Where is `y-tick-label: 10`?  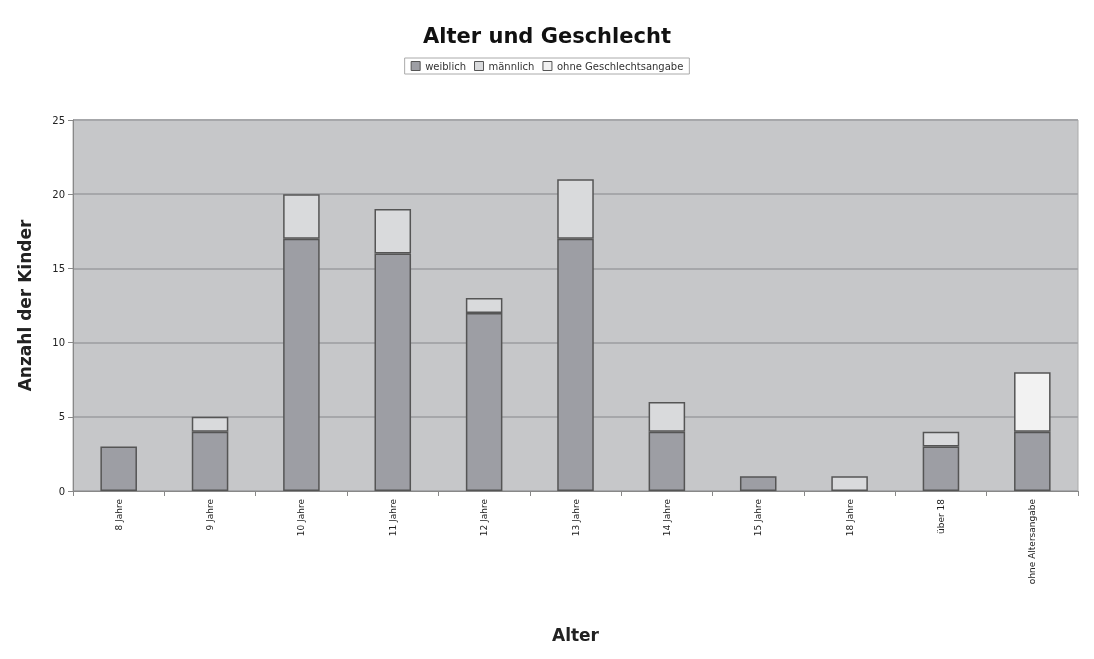
y-tick-label: 10 is located at coordinates (58, 343).